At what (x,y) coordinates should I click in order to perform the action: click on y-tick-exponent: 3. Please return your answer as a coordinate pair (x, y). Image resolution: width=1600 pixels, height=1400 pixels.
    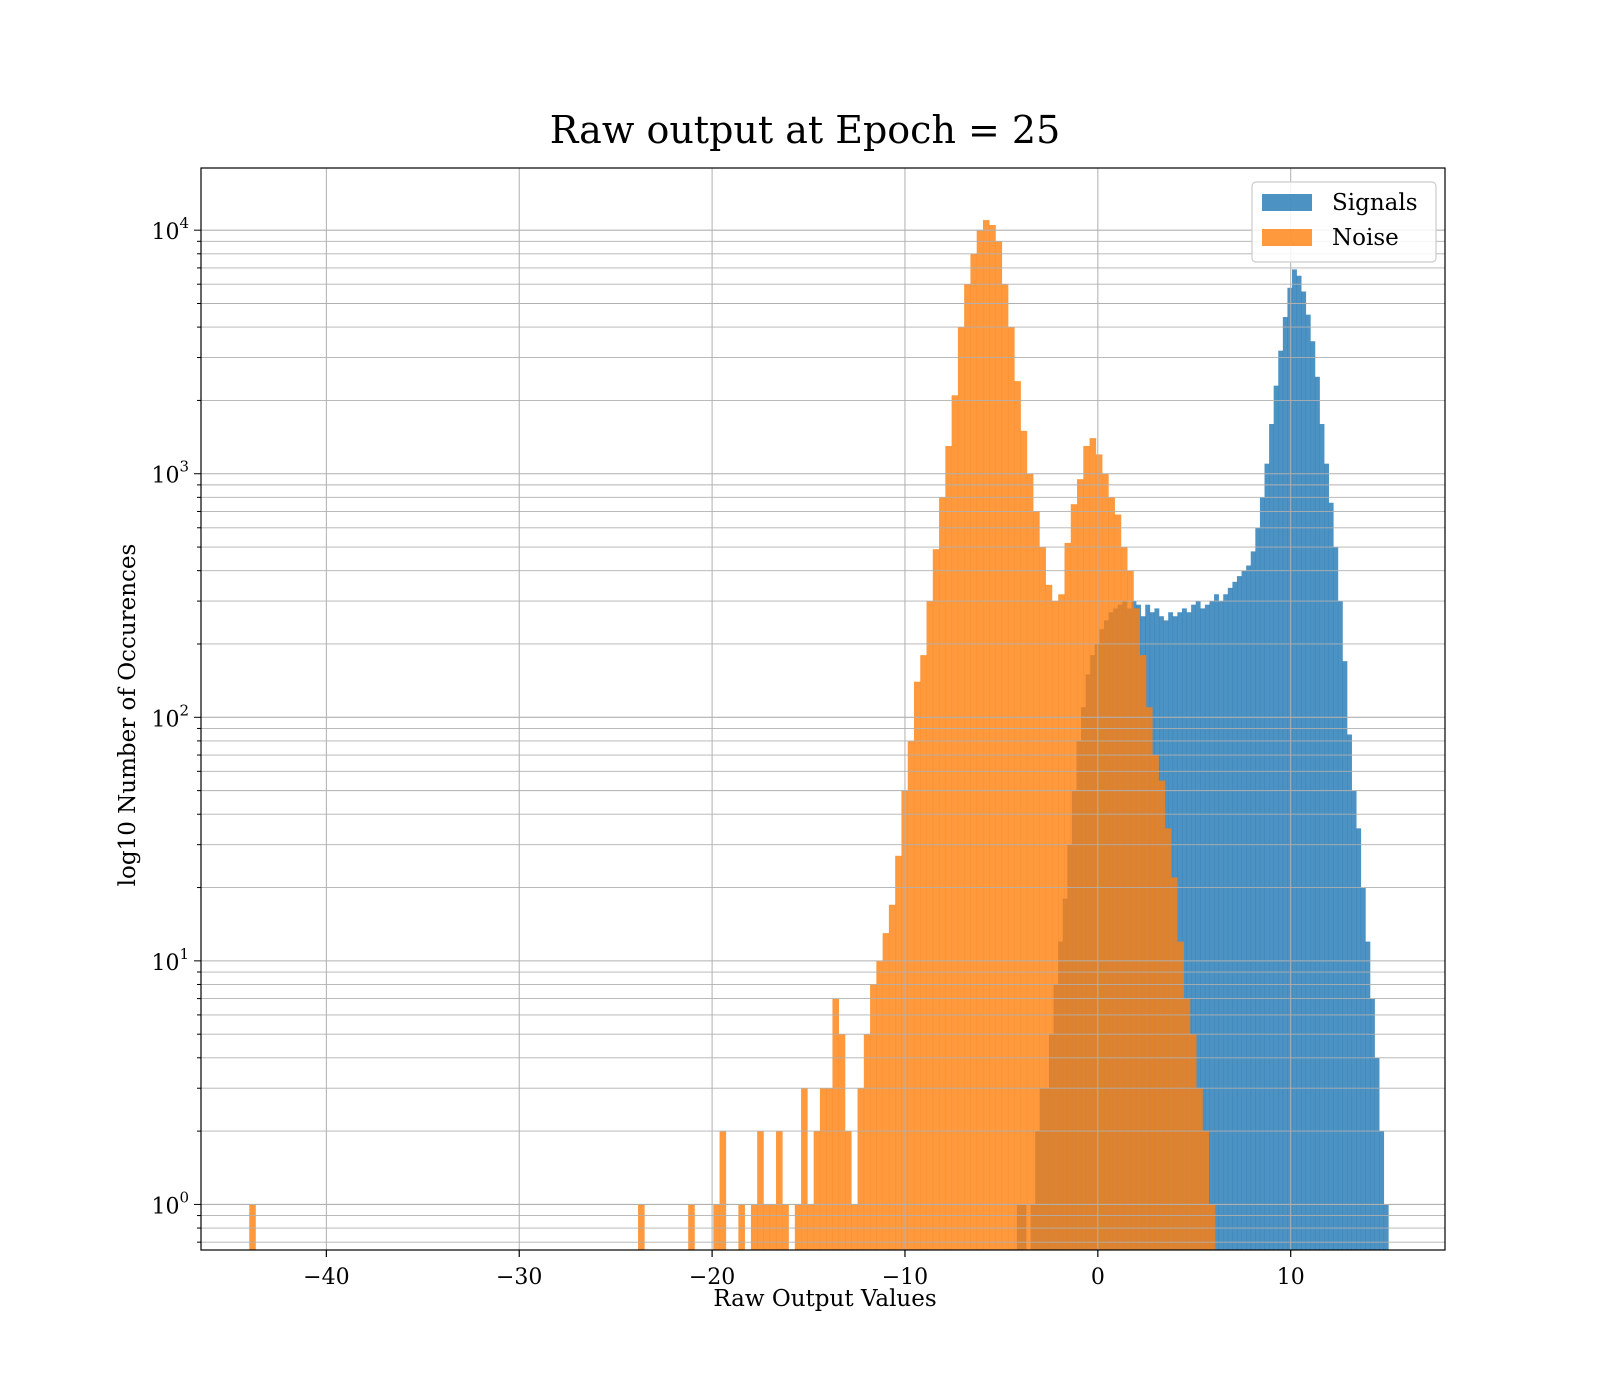
    Looking at the image, I should click on (184, 467).